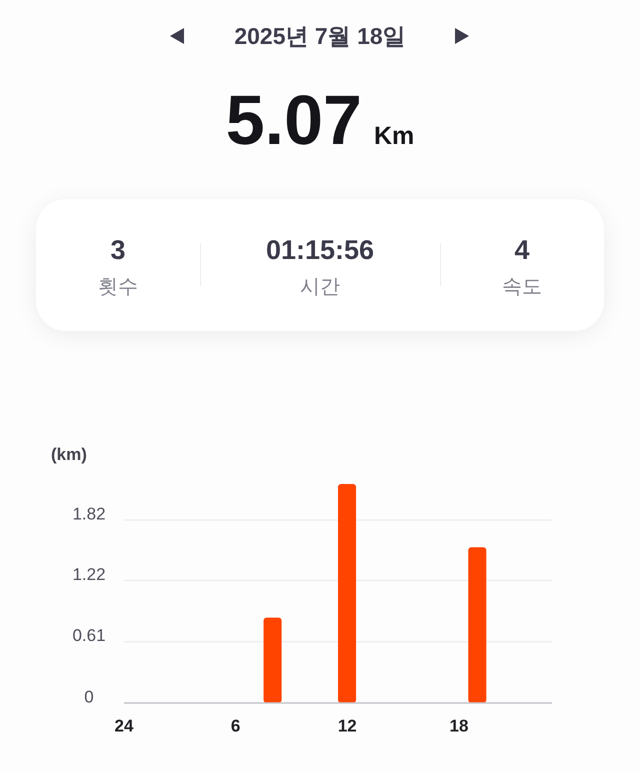 The image size is (640, 771). I want to click on x-tick-label: 6, so click(235, 726).